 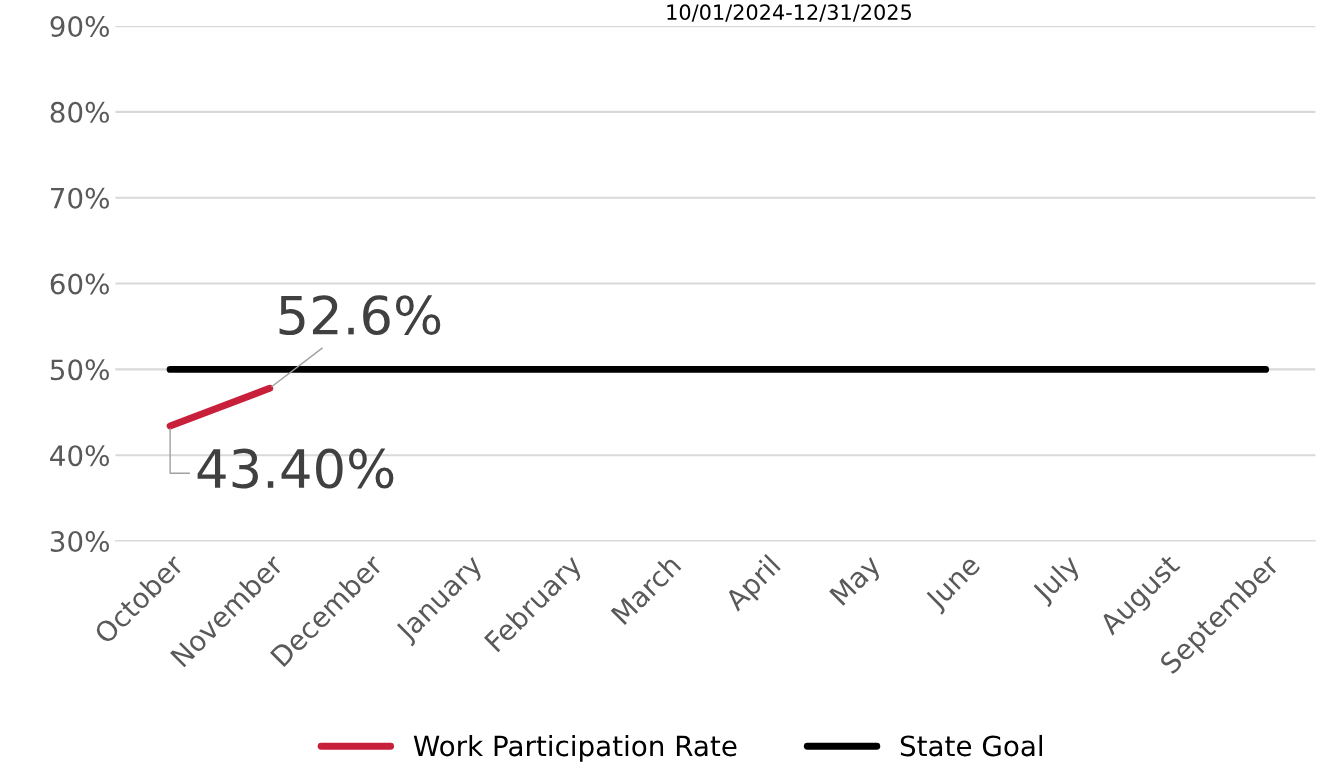 What do you see at coordinates (79, 370) in the screenshot?
I see `y-tick-label: 50%` at bounding box center [79, 370].